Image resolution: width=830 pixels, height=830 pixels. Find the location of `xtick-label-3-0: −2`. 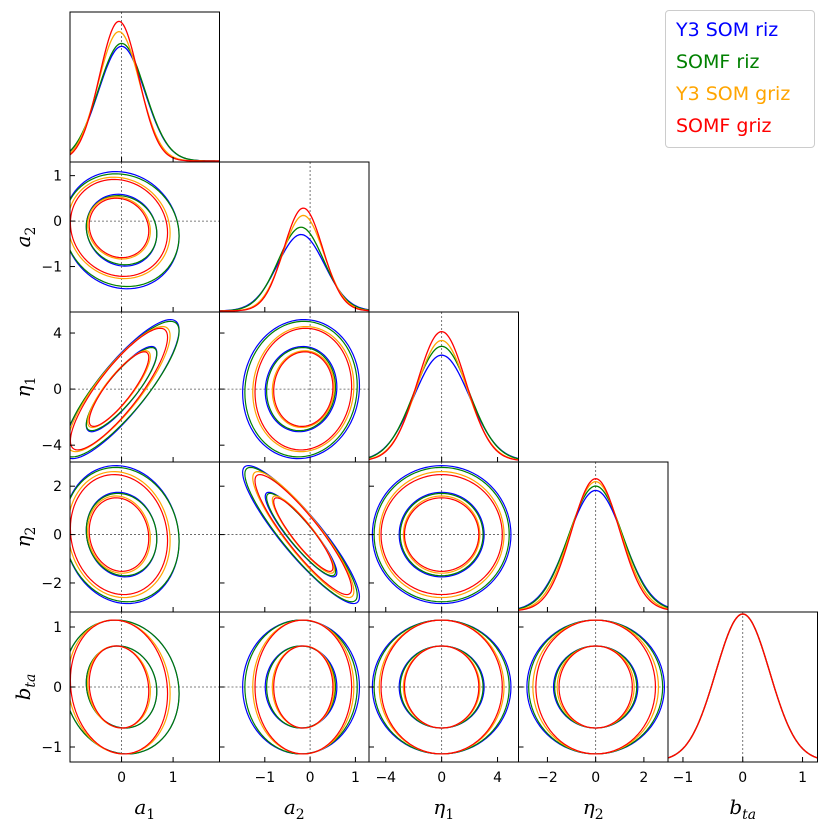

xtick-label-3-0: −2 is located at coordinates (547, 778).